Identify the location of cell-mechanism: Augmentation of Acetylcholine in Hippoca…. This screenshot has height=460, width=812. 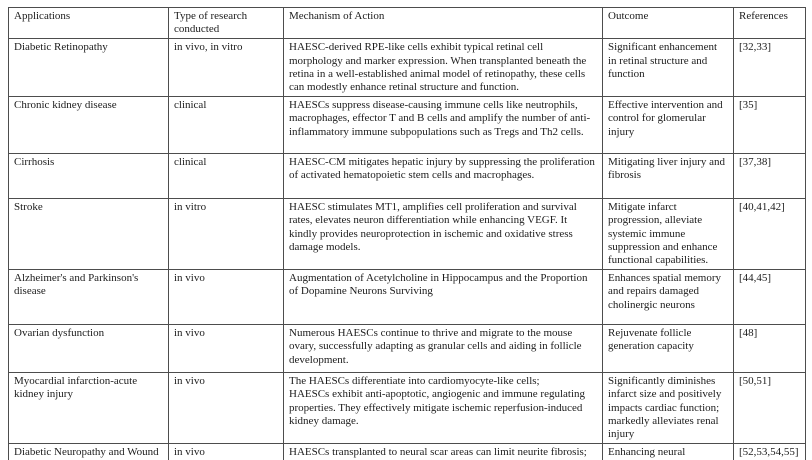
(443, 297).